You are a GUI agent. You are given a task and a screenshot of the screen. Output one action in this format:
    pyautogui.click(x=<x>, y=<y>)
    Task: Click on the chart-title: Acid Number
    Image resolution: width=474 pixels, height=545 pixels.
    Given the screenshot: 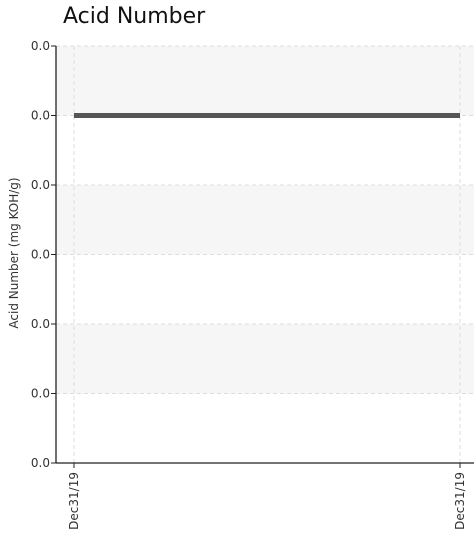 What is the action you would take?
    pyautogui.click(x=134, y=16)
    